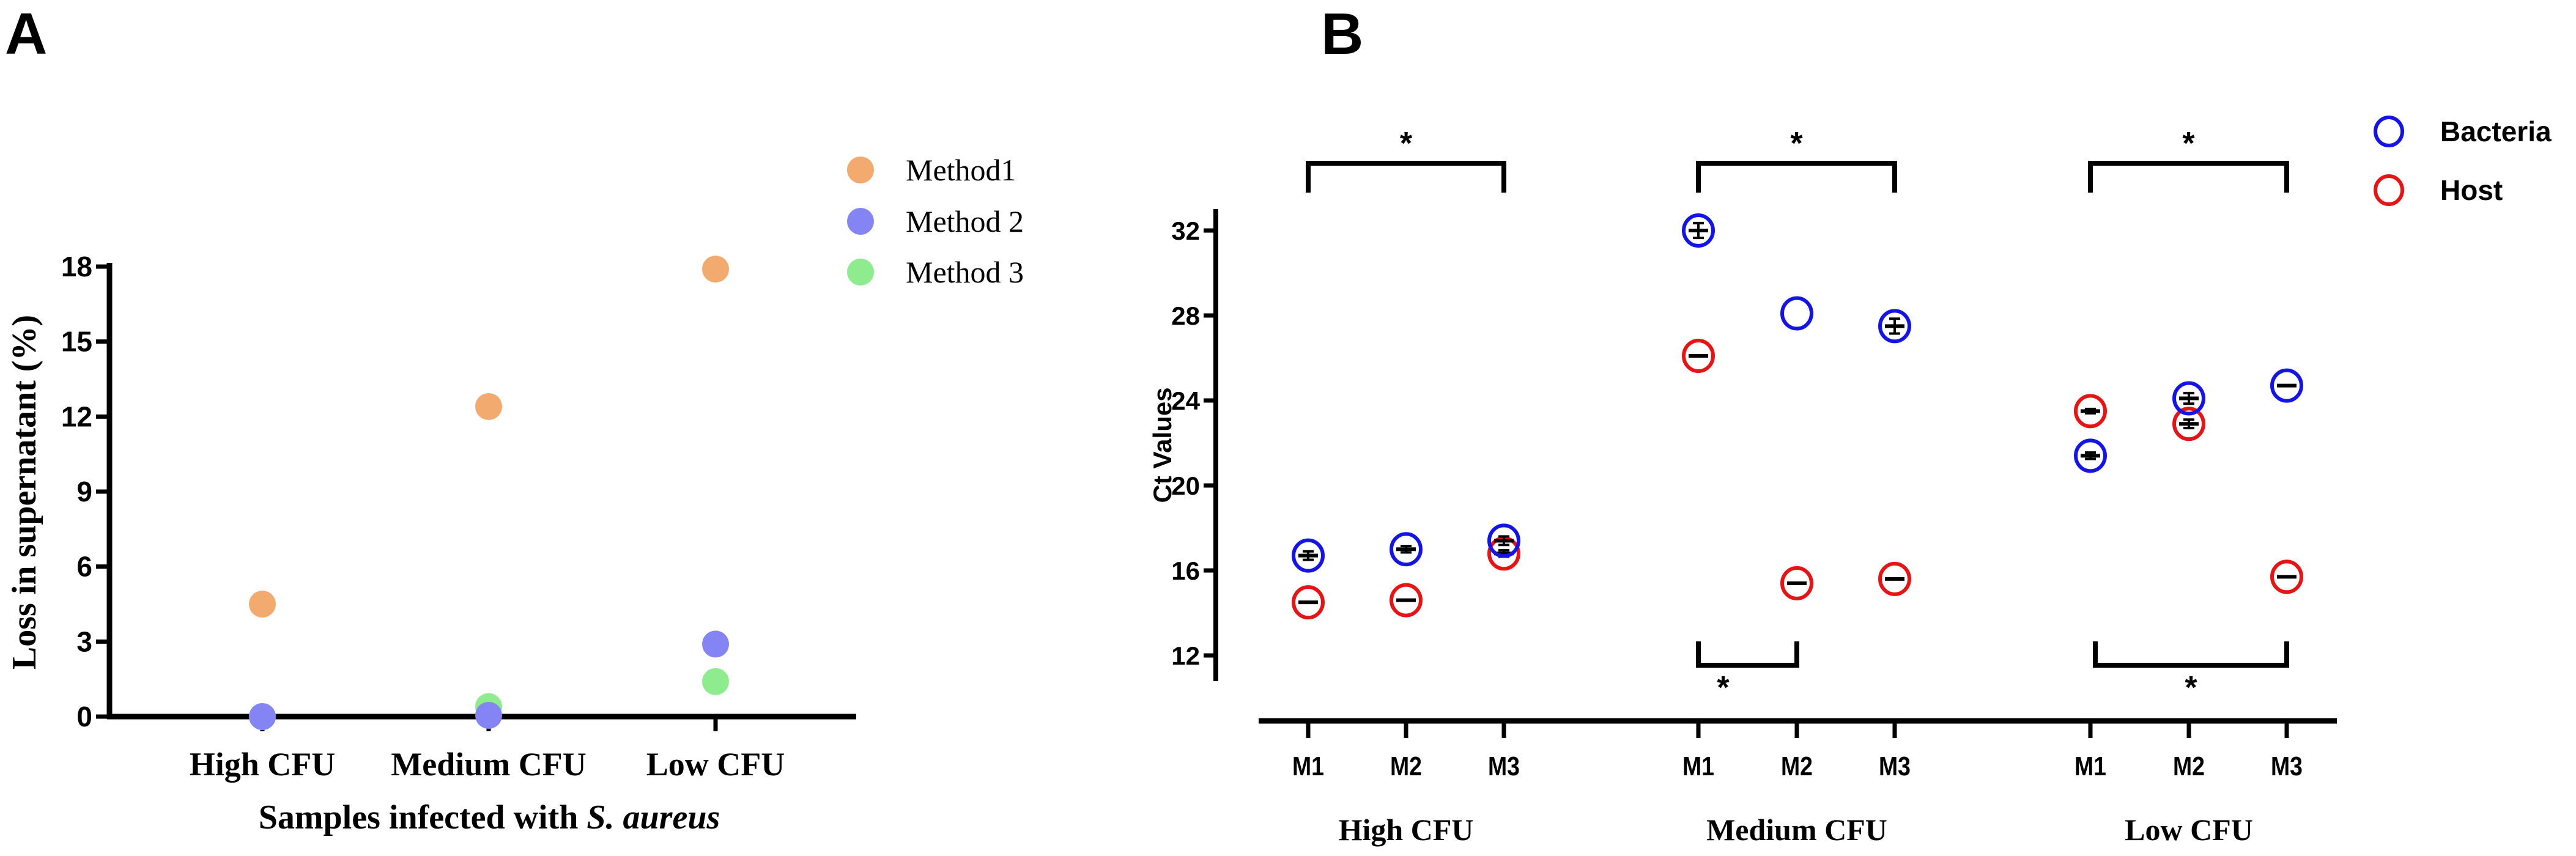  I want to click on legend-label: Method 2, so click(965, 221).